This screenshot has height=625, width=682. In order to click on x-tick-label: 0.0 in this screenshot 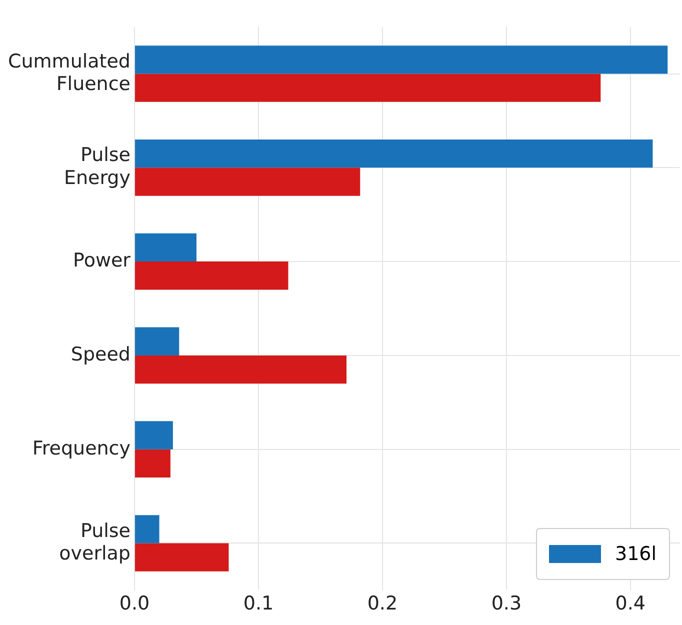, I will do `click(134, 603)`.